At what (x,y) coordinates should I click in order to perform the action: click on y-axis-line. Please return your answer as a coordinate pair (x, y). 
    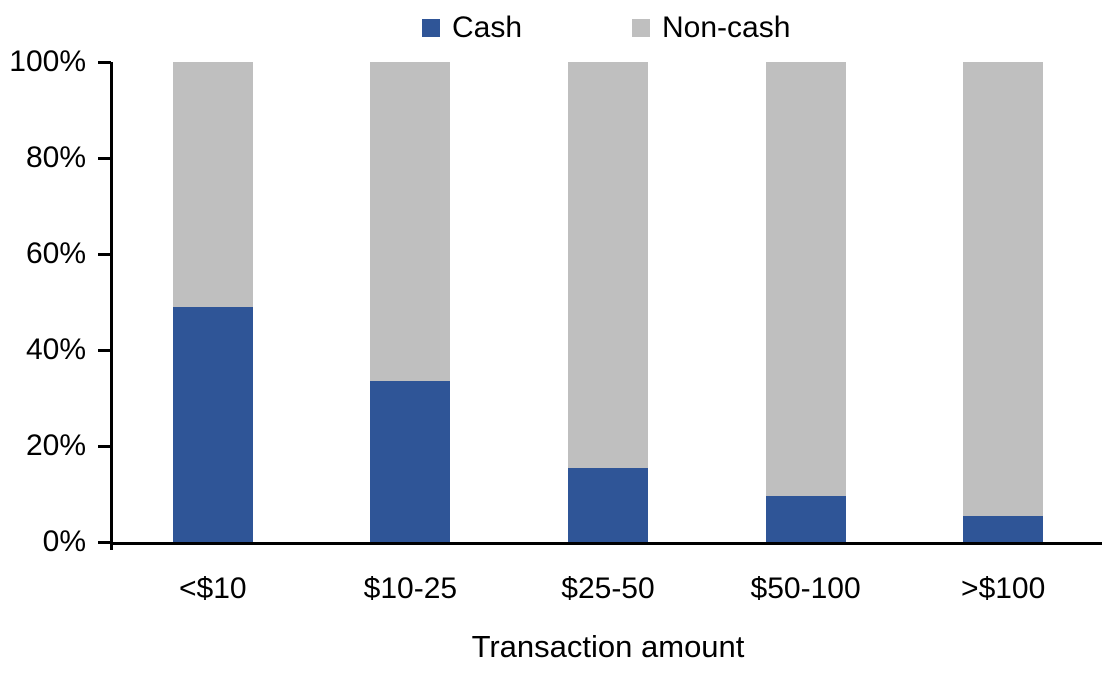
    Looking at the image, I should click on (111, 306).